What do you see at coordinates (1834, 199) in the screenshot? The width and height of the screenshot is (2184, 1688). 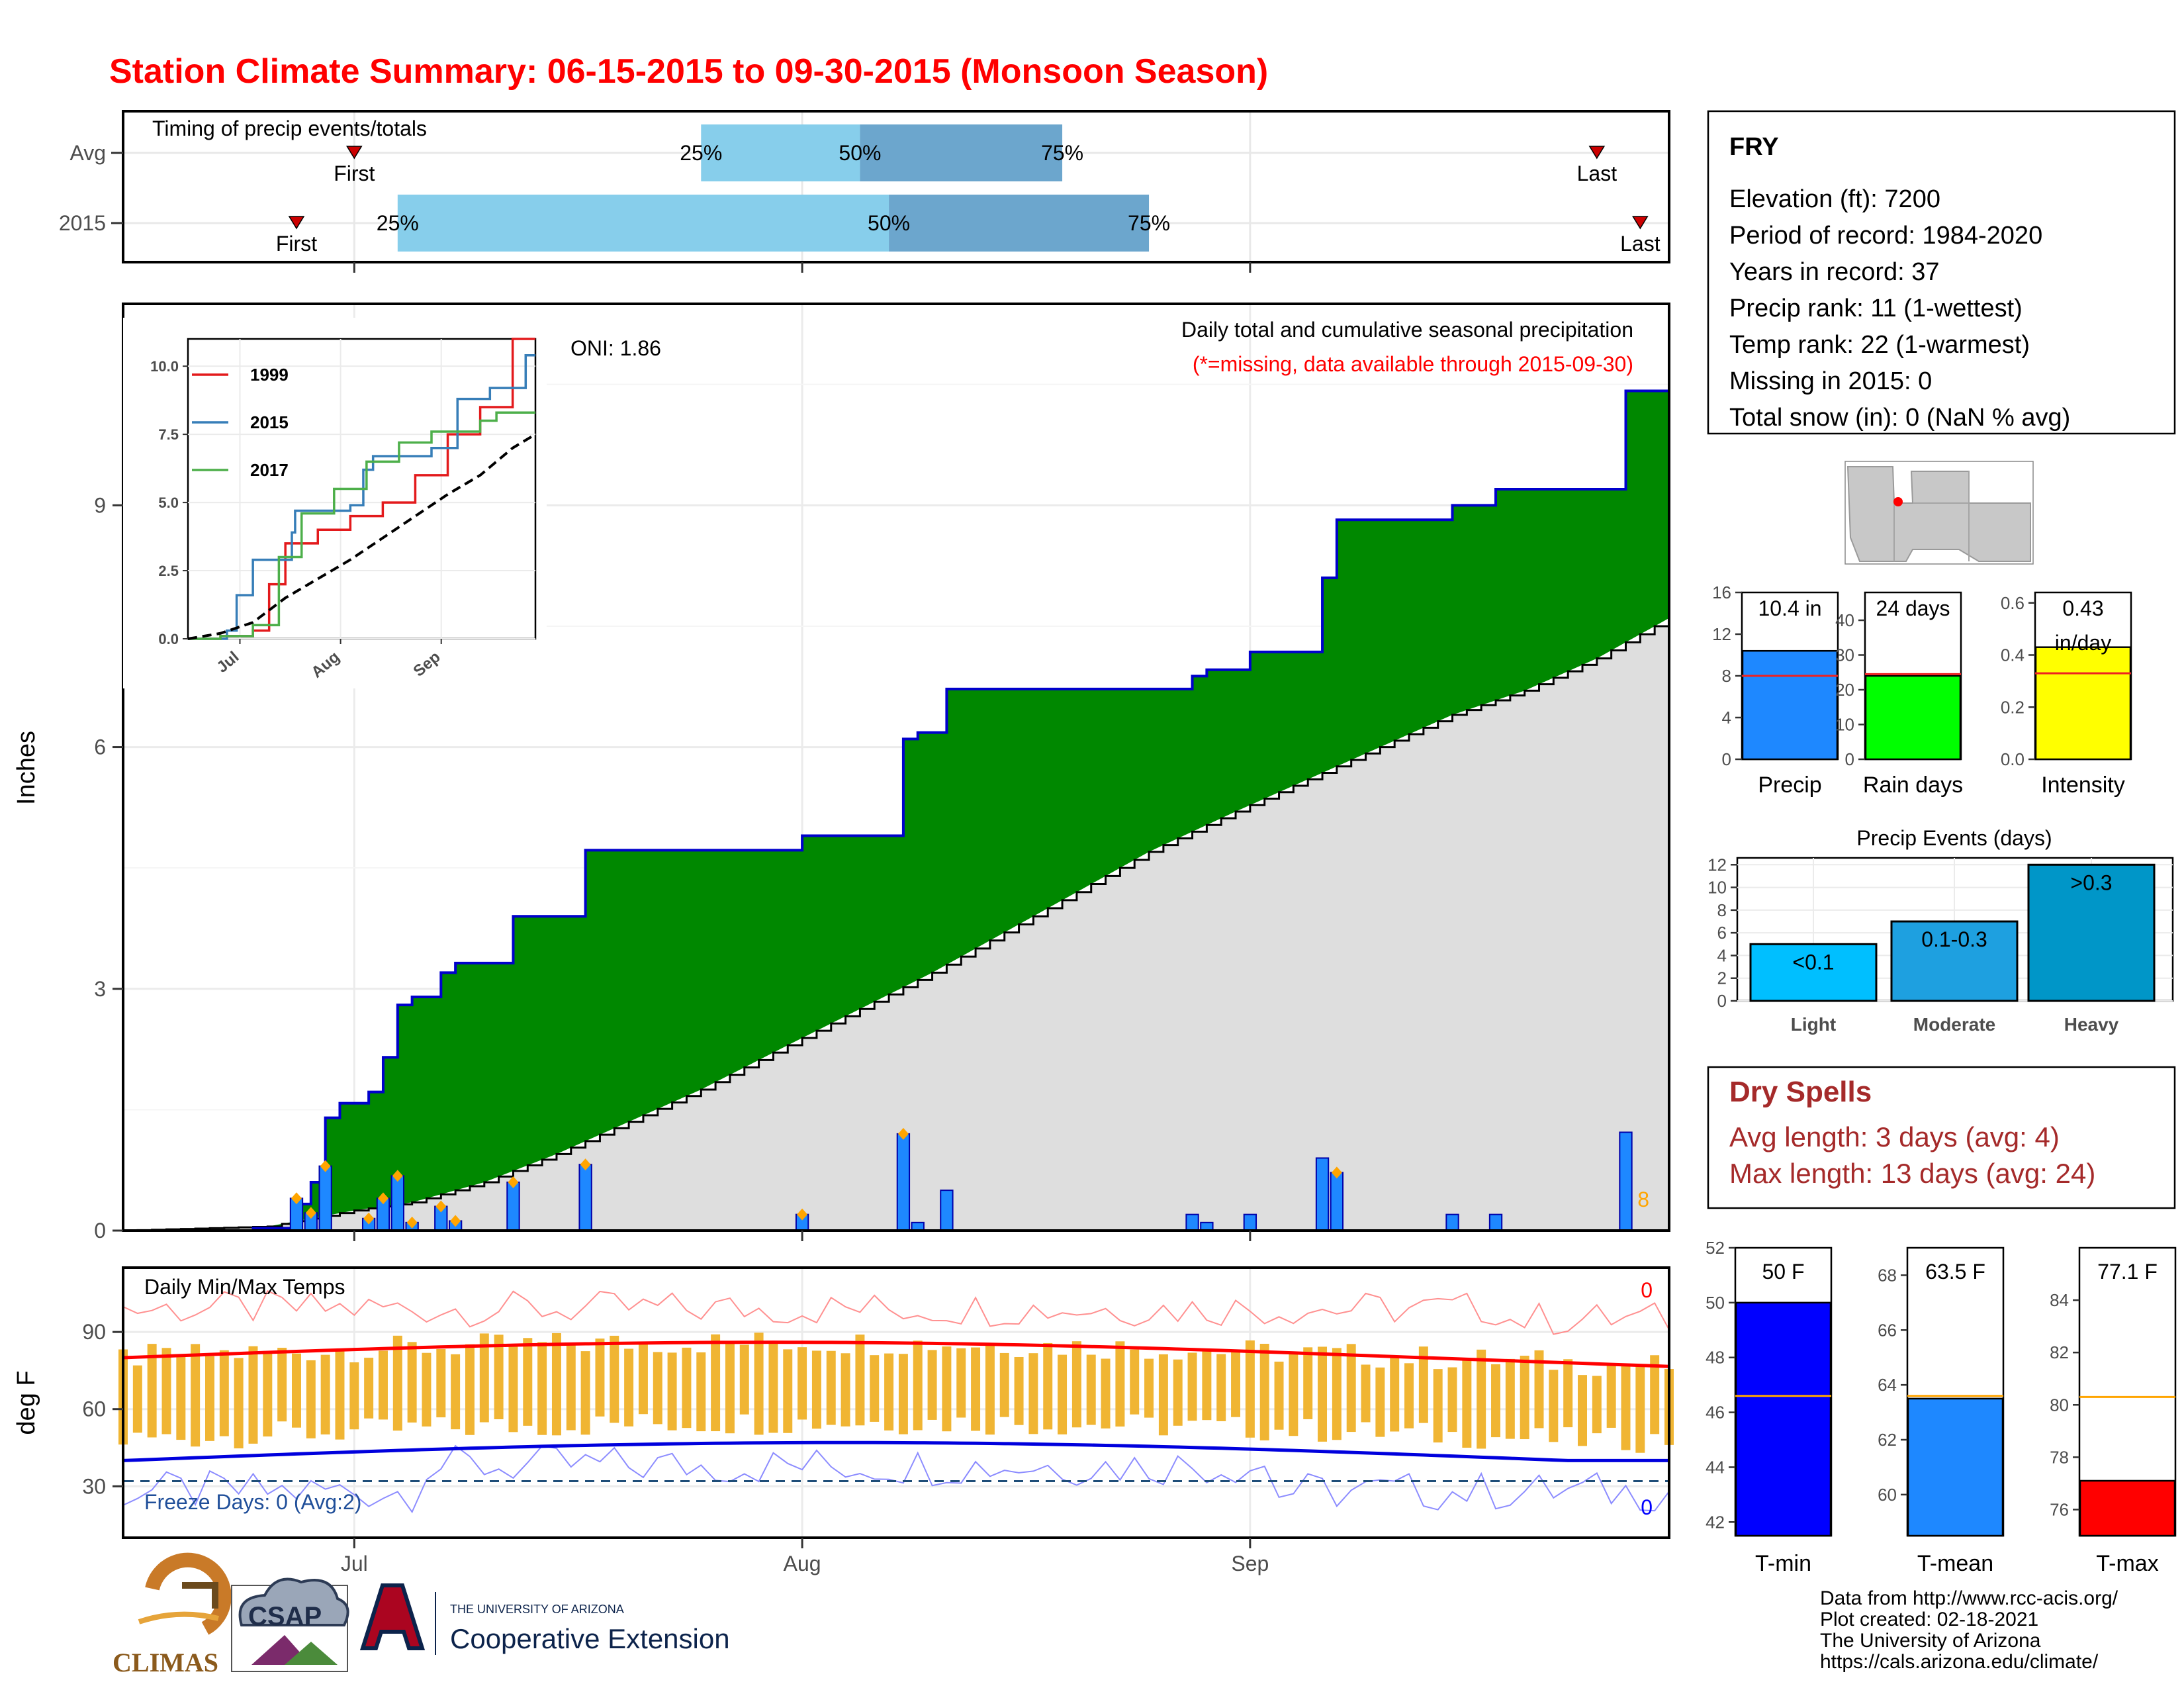 I see `station-line-elevation: Elevation (ft): 7200` at bounding box center [1834, 199].